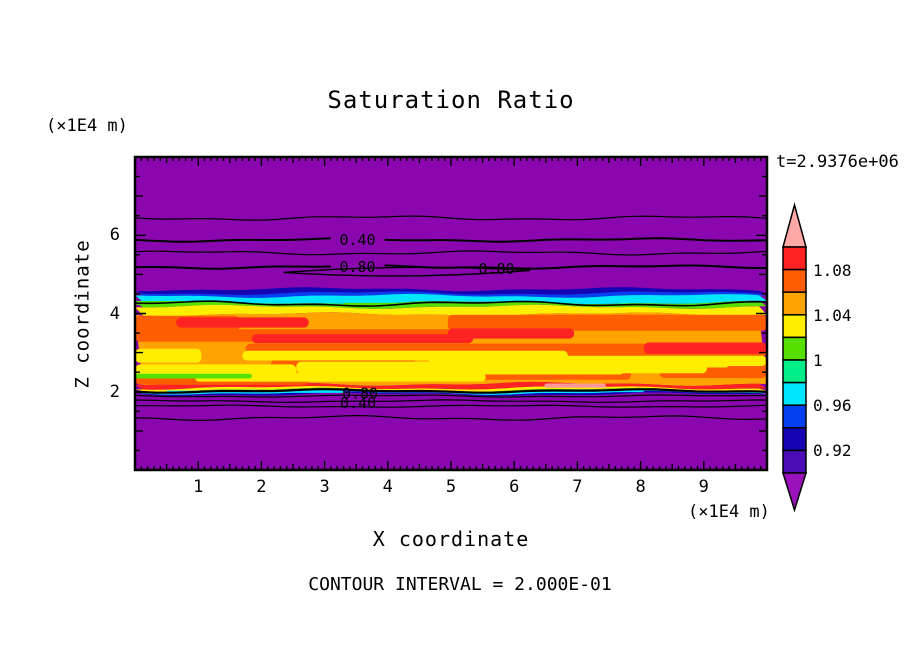 This screenshot has height=654, width=904. I want to click on colorbar-label: 0.96, so click(832, 405).